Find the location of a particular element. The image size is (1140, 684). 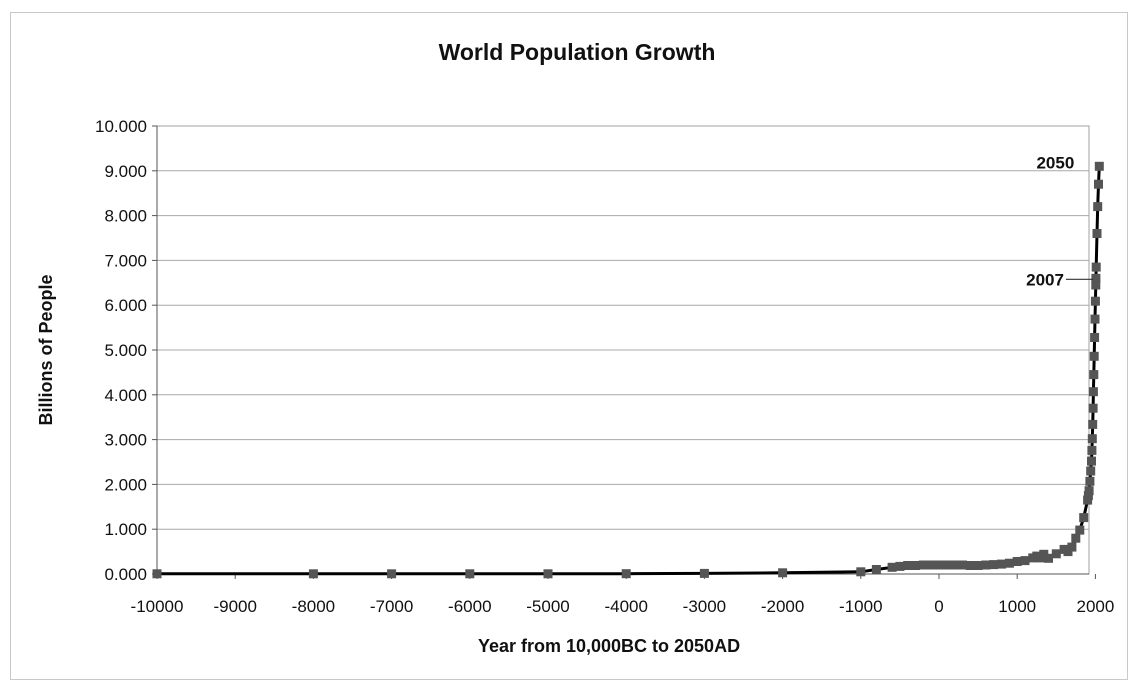

y-tick-label: 0.000 is located at coordinates (125, 574).